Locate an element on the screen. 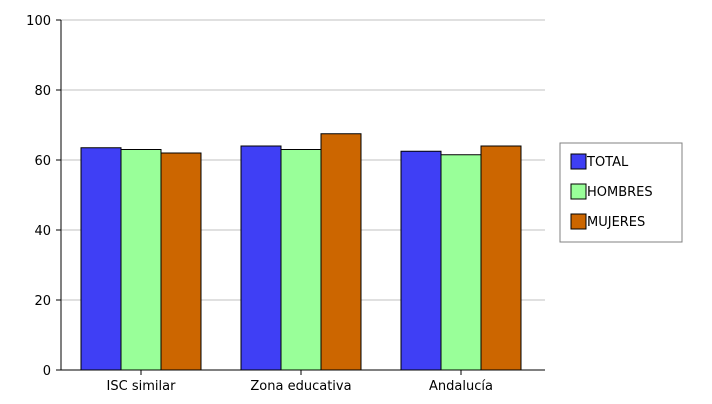 The height and width of the screenshot is (404, 712). x-tick-label: ISC similar is located at coordinates (142, 386).